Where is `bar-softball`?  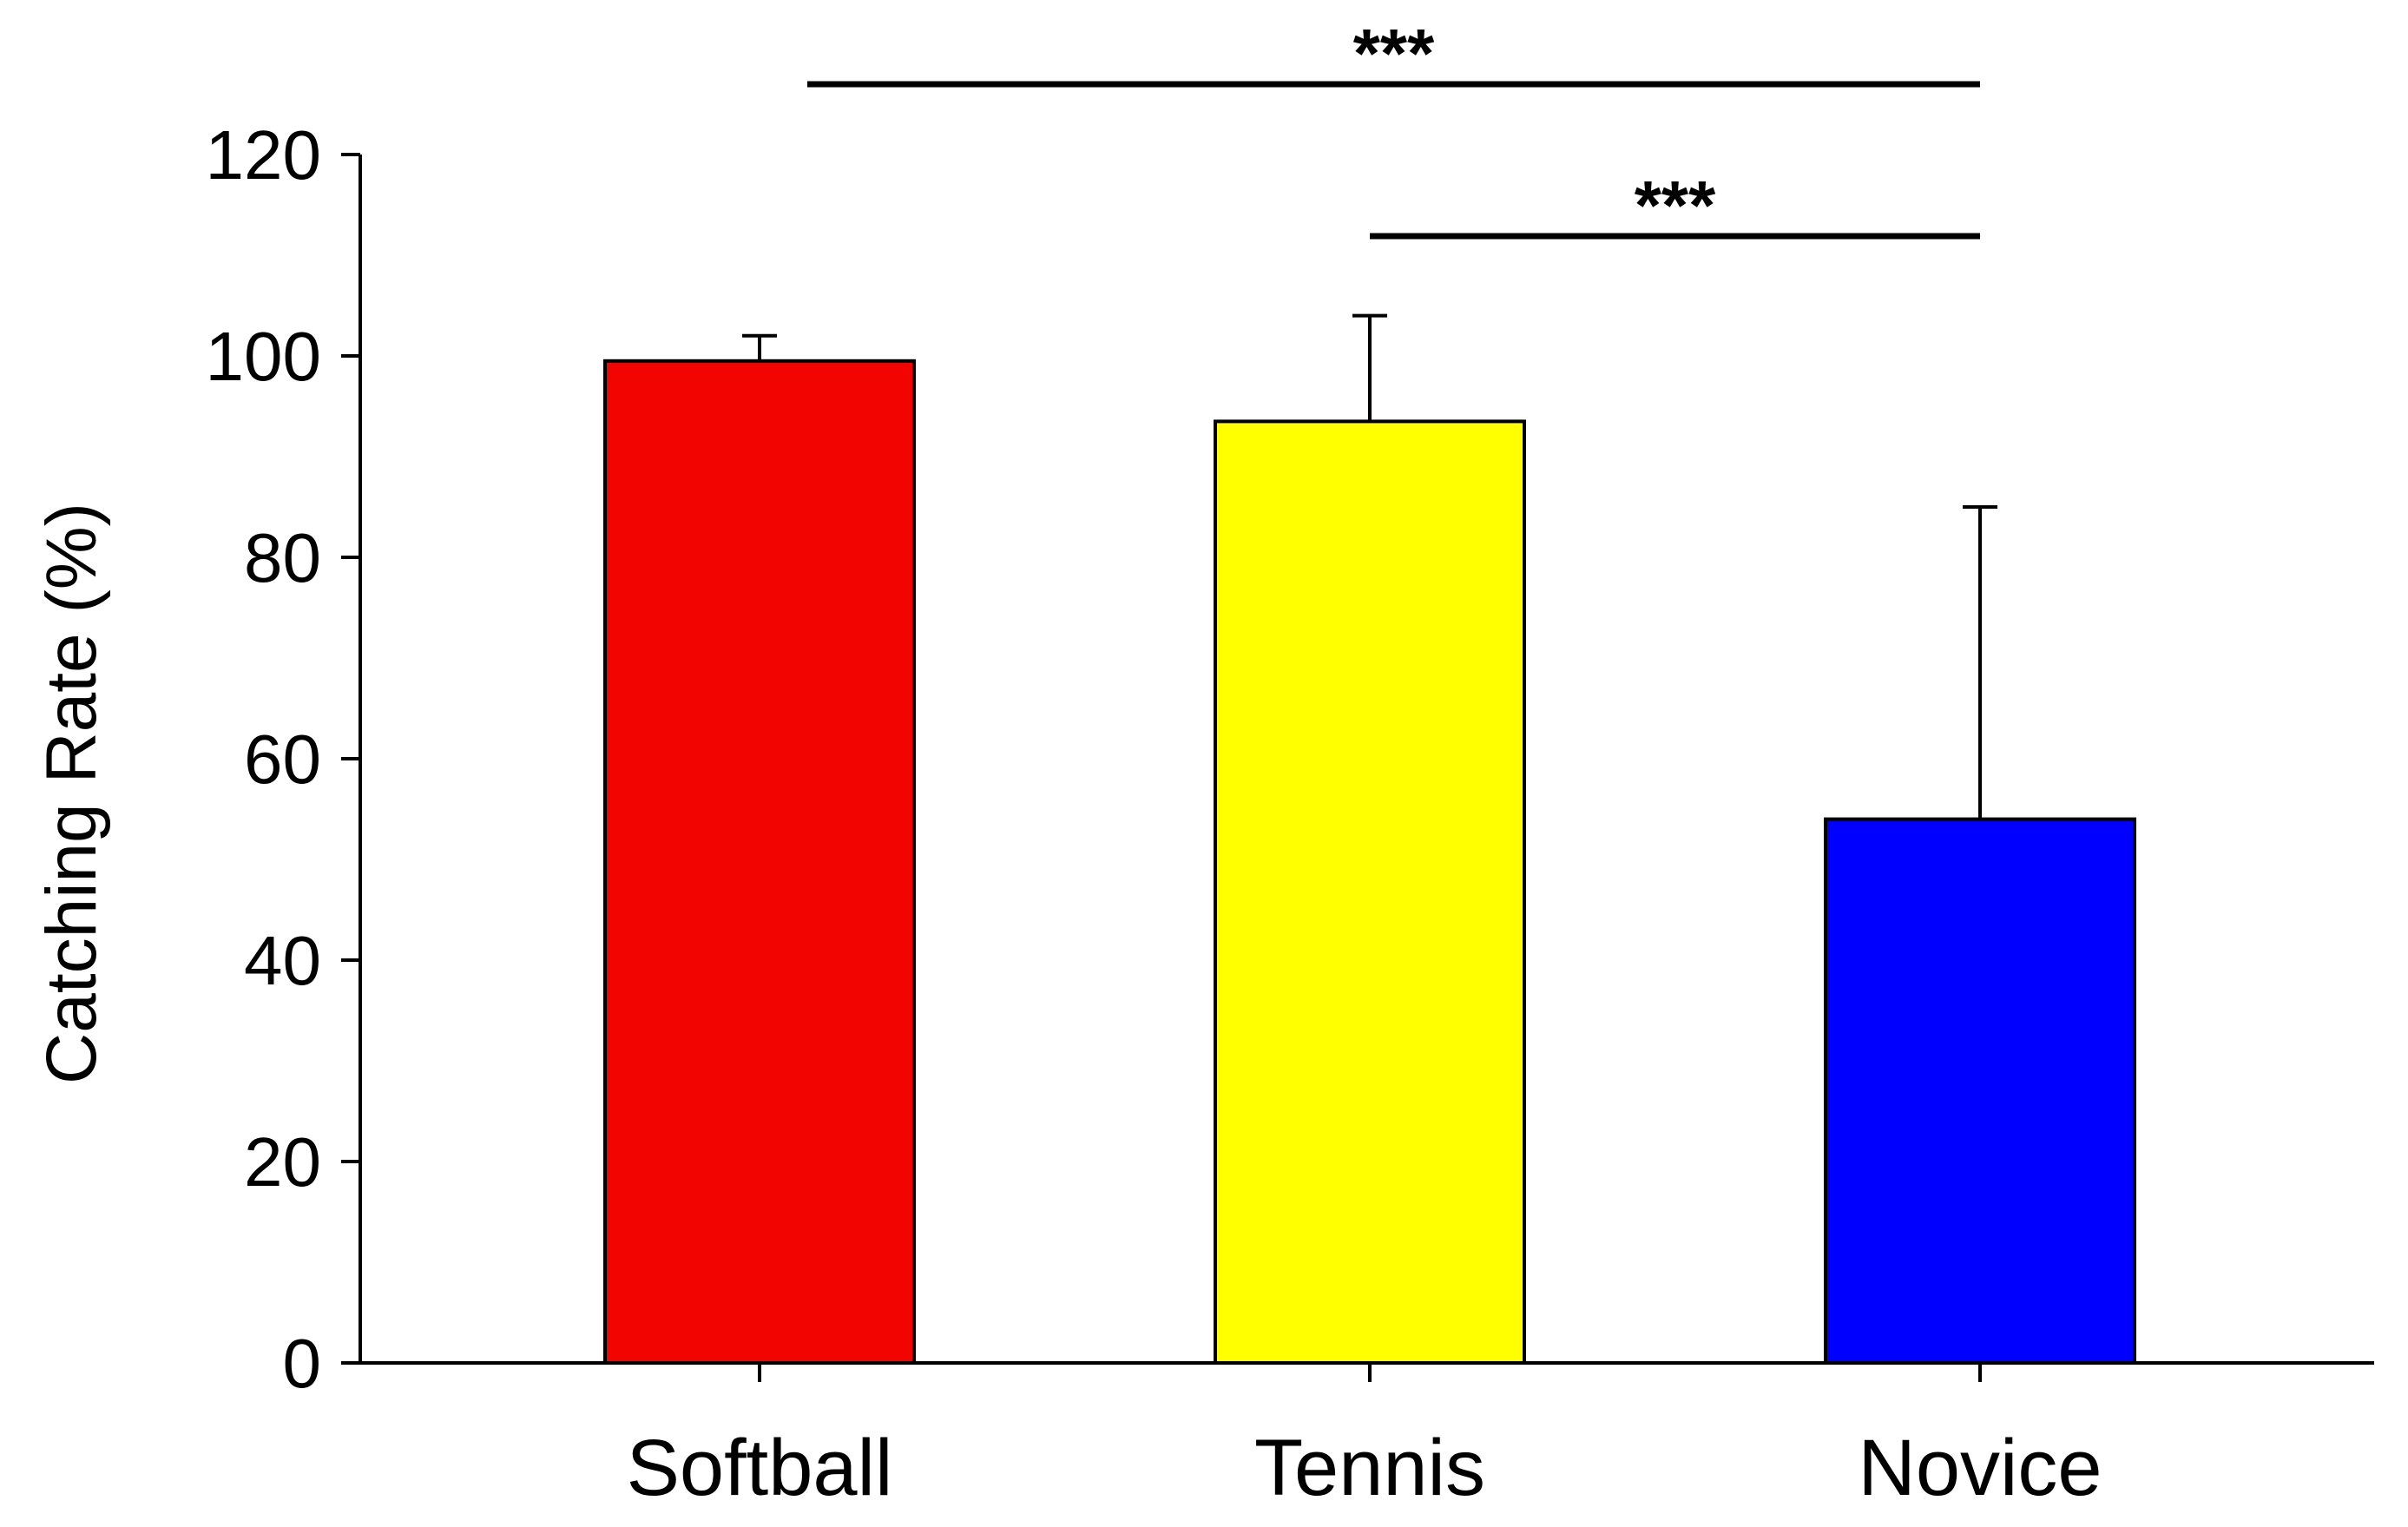 bar-softball is located at coordinates (759, 862).